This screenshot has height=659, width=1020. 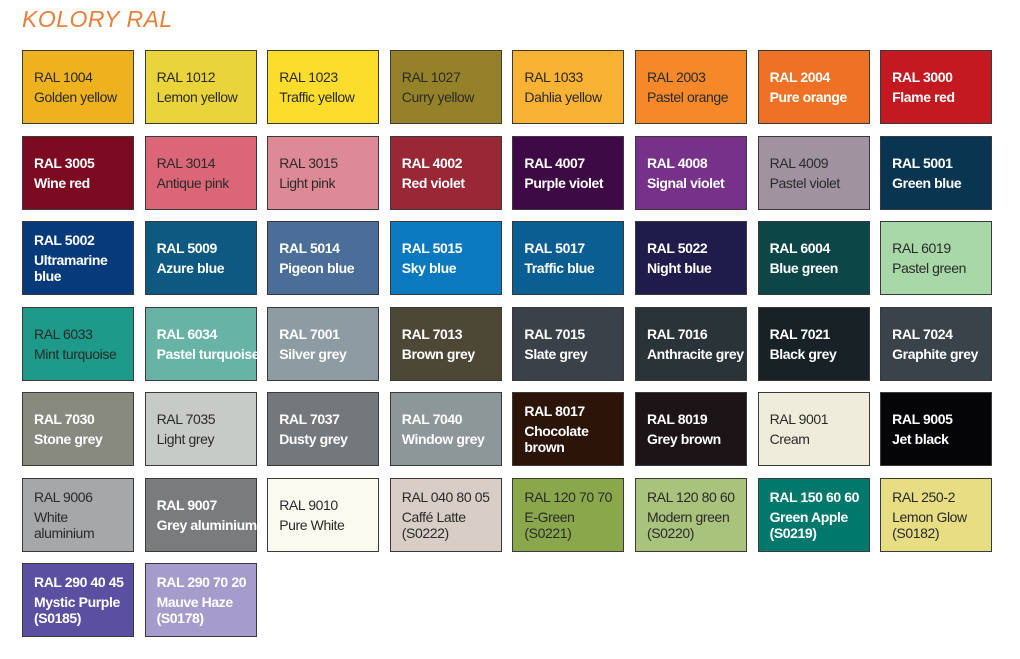 I want to click on swatch-name: Pure White, so click(x=312, y=524).